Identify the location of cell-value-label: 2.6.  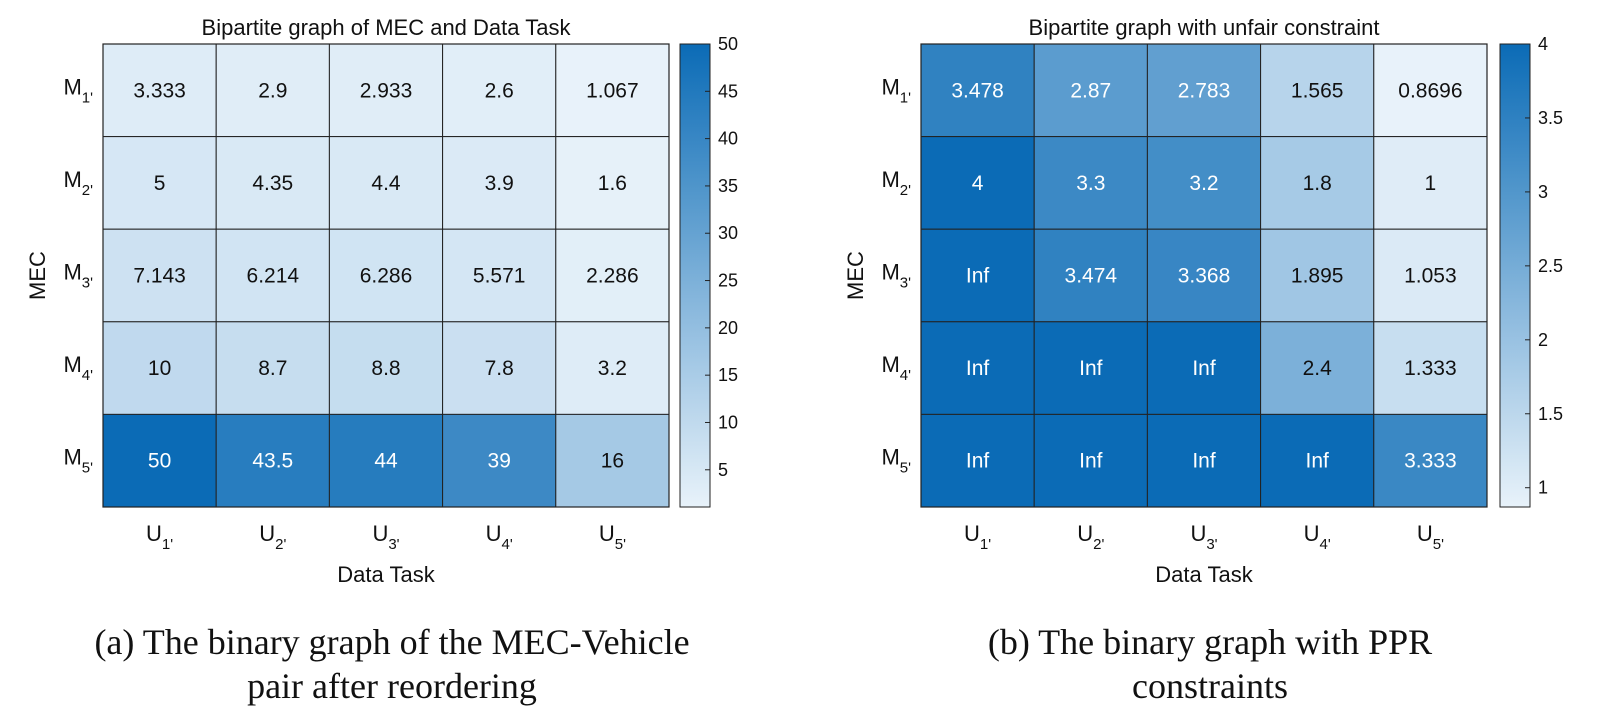
(499, 90).